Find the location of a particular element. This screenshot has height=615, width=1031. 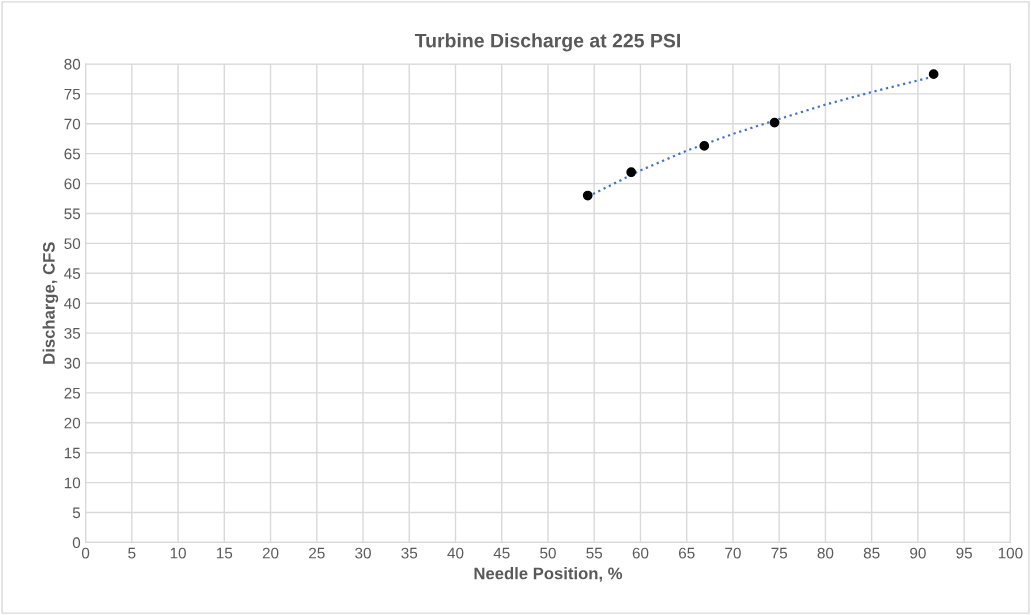

x-tick-label: 25 is located at coordinates (317, 553).